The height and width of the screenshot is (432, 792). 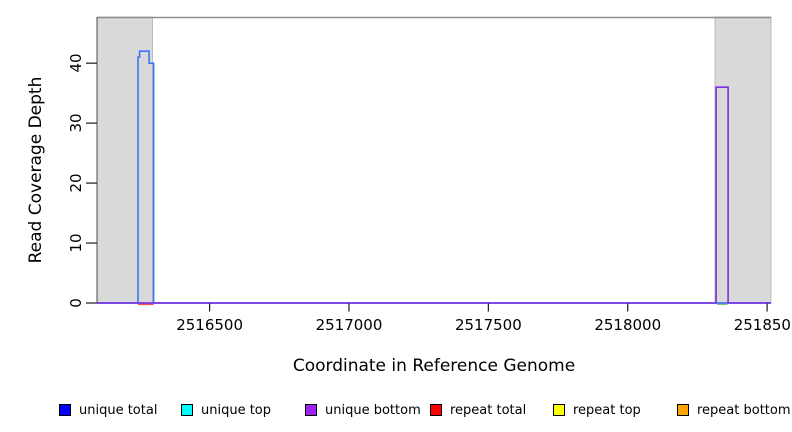 What do you see at coordinates (76, 303) in the screenshot?
I see `y-tick-label: 0` at bounding box center [76, 303].